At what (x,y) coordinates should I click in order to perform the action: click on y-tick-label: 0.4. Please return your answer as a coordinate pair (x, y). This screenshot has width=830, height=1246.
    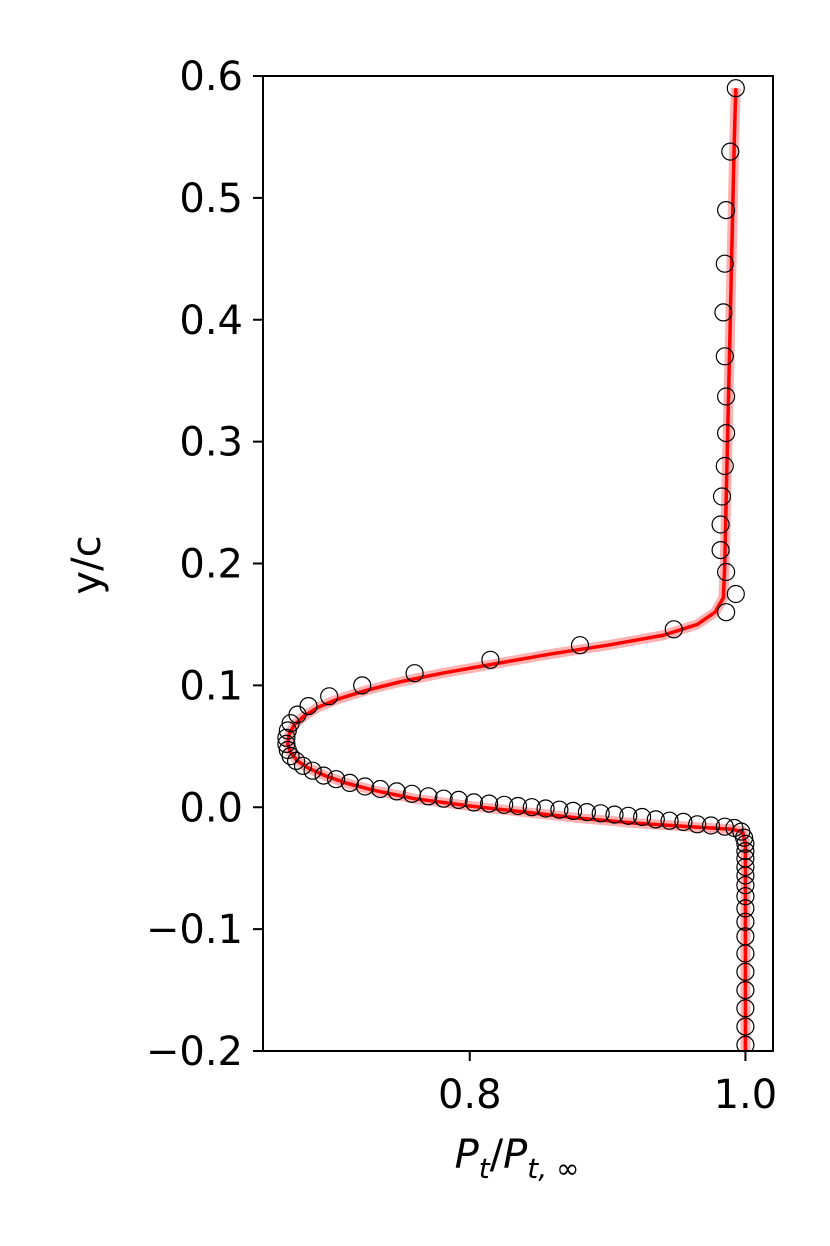
    Looking at the image, I should click on (211, 321).